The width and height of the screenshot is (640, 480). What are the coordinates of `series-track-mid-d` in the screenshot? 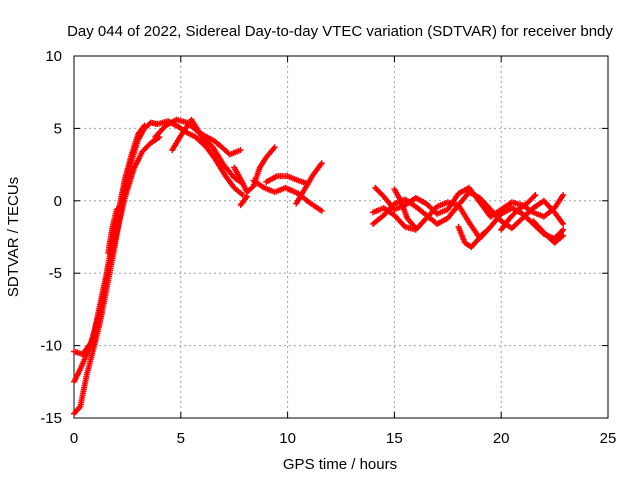 It's located at (286, 180).